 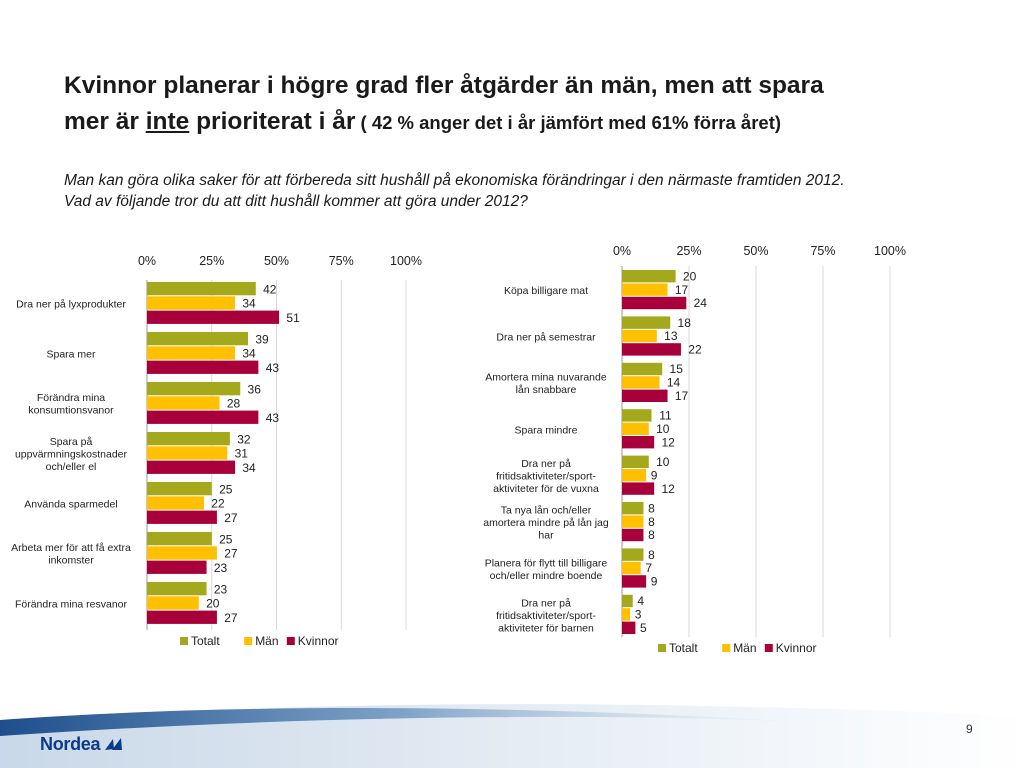 What do you see at coordinates (105, 121) in the screenshot?
I see `title-line-2-pre: mer är` at bounding box center [105, 121].